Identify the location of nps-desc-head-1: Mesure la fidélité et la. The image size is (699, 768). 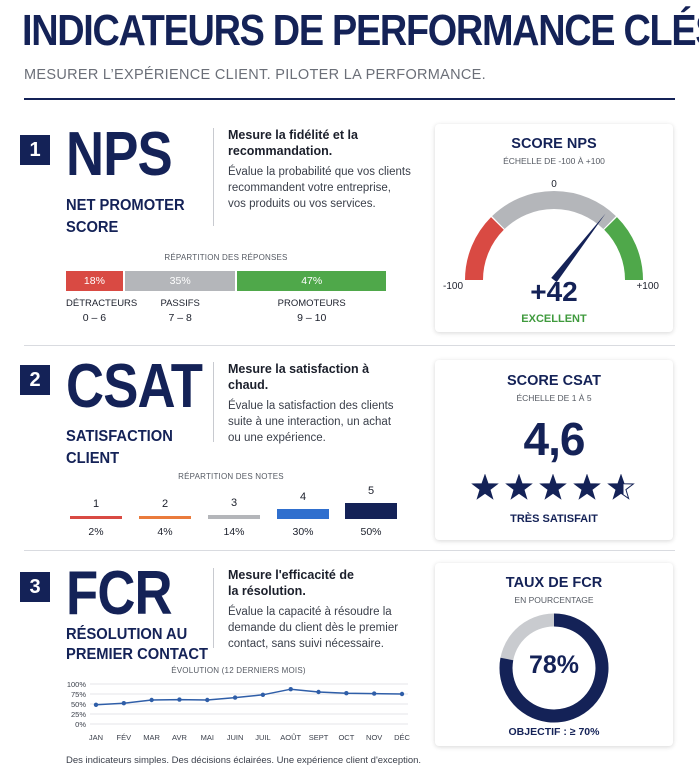
(293, 135).